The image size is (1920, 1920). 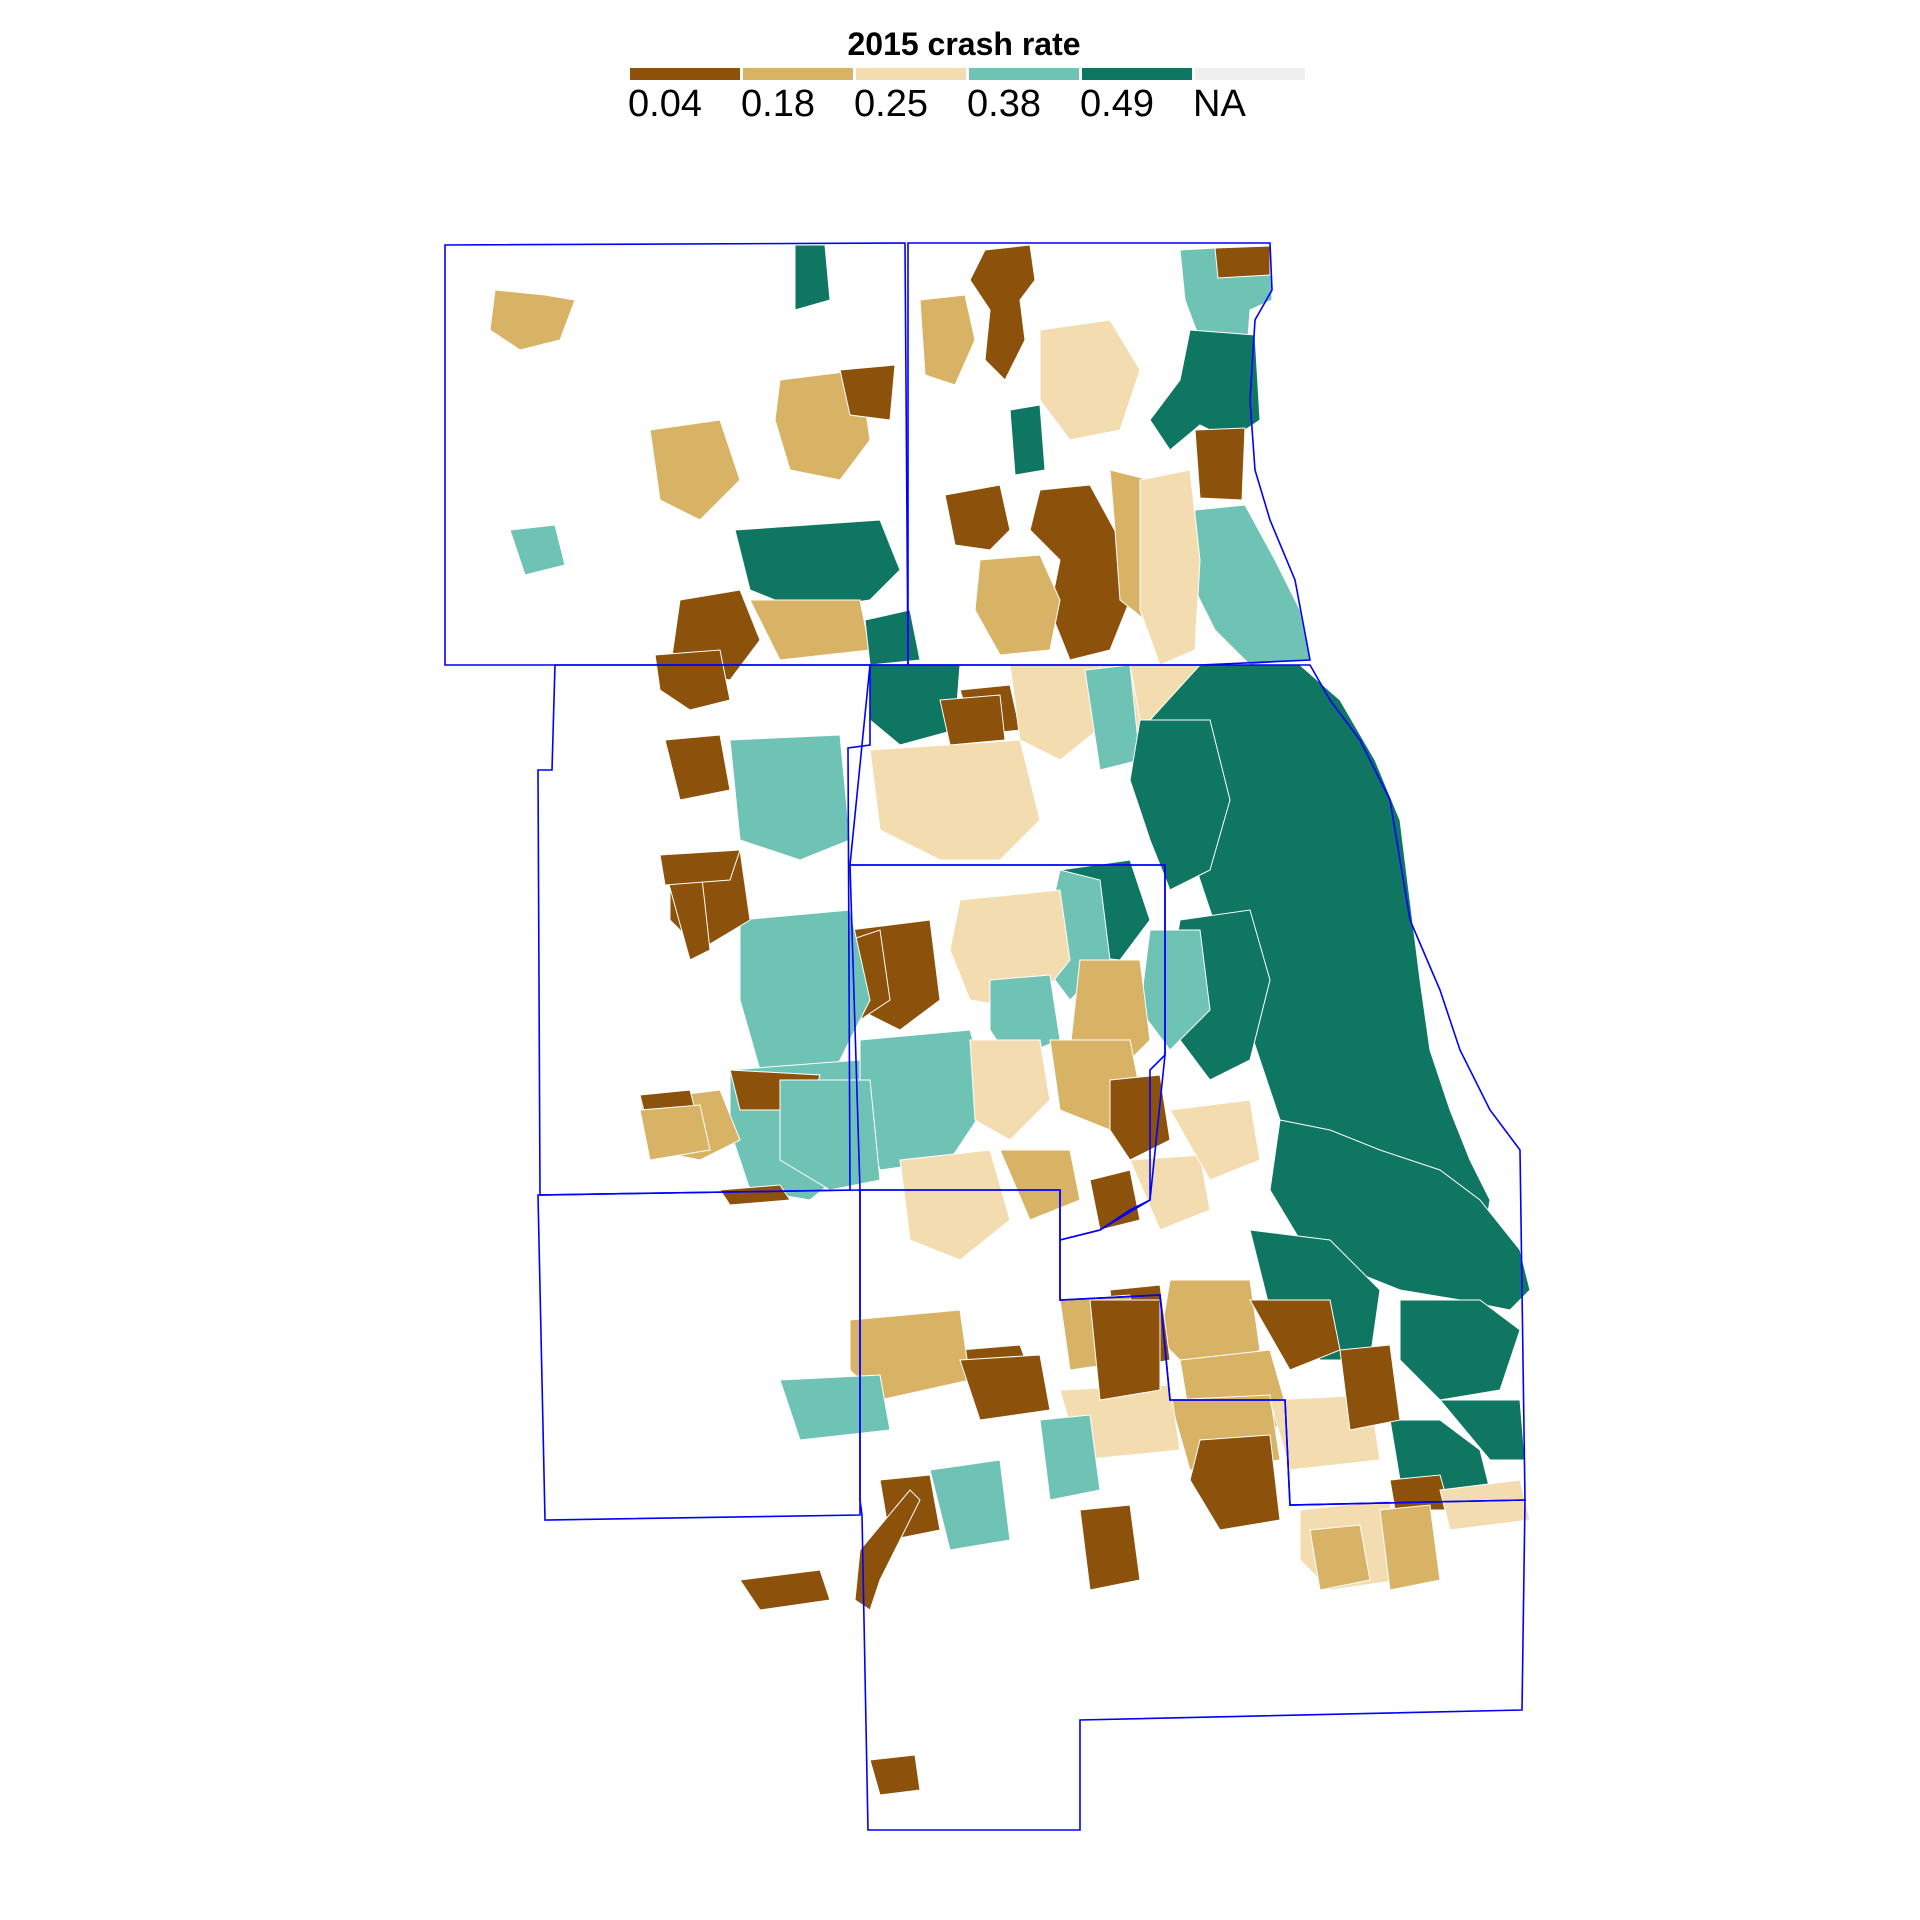 What do you see at coordinates (537, 550) in the screenshot?
I see `region-marengo` at bounding box center [537, 550].